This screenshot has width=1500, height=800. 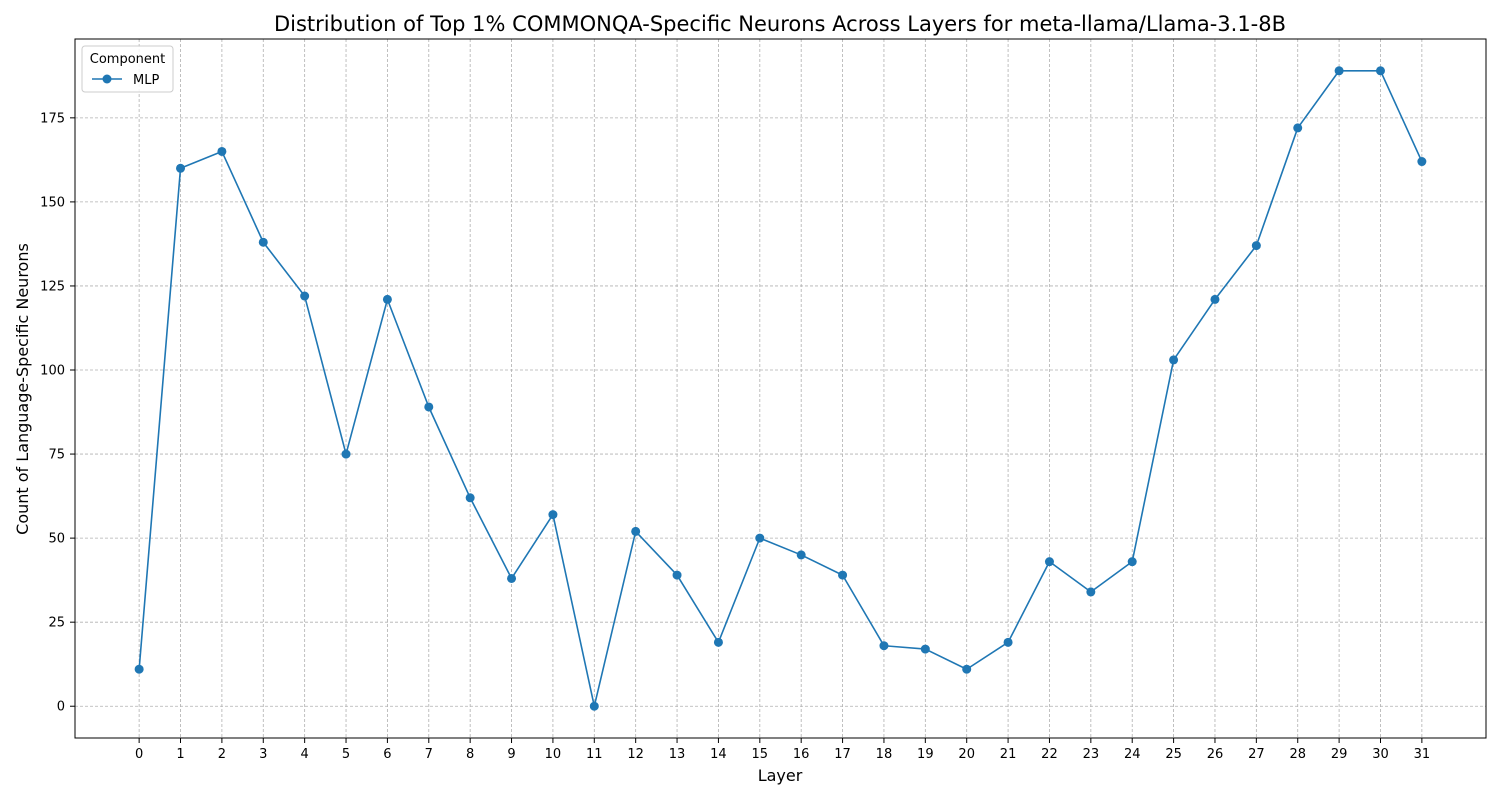 I want to click on x-tick-label: 7, so click(x=429, y=754).